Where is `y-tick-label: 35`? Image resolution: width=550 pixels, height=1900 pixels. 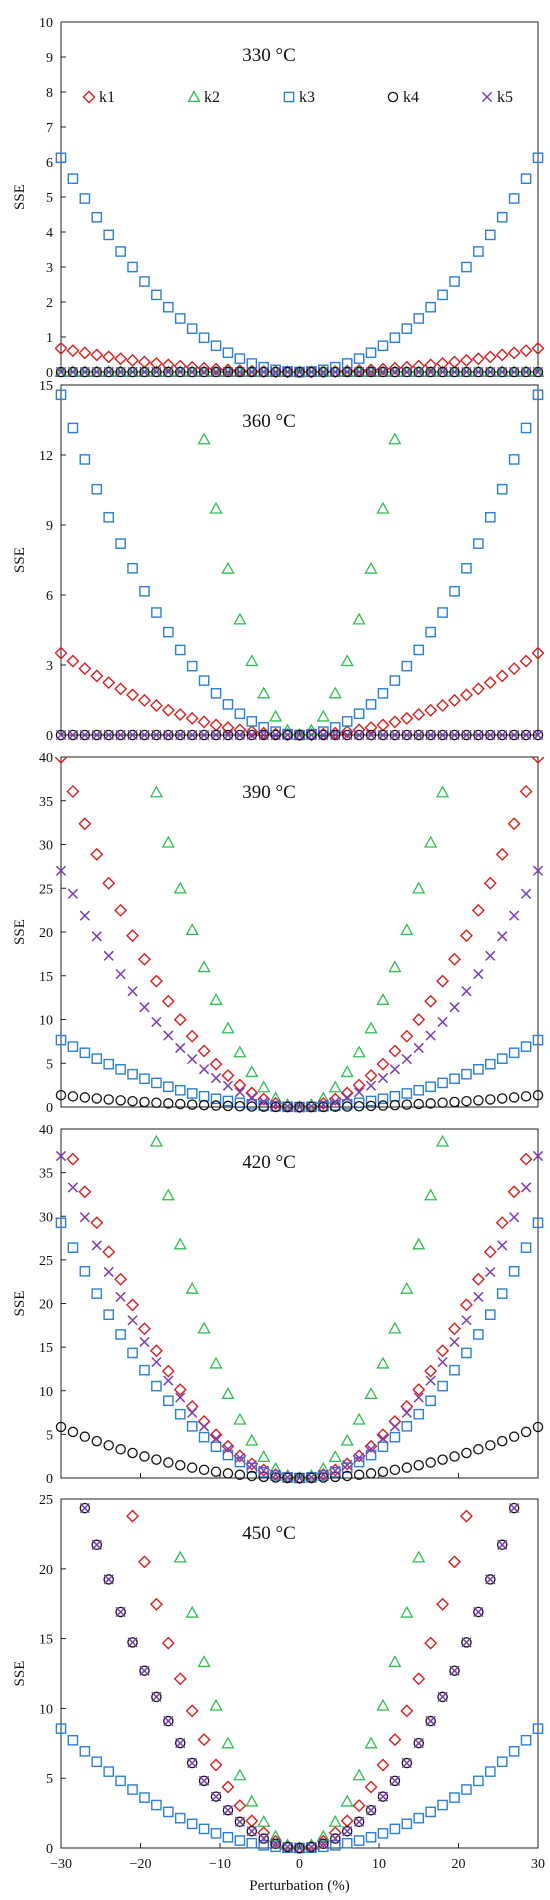
y-tick-label: 35 is located at coordinates (46, 1174).